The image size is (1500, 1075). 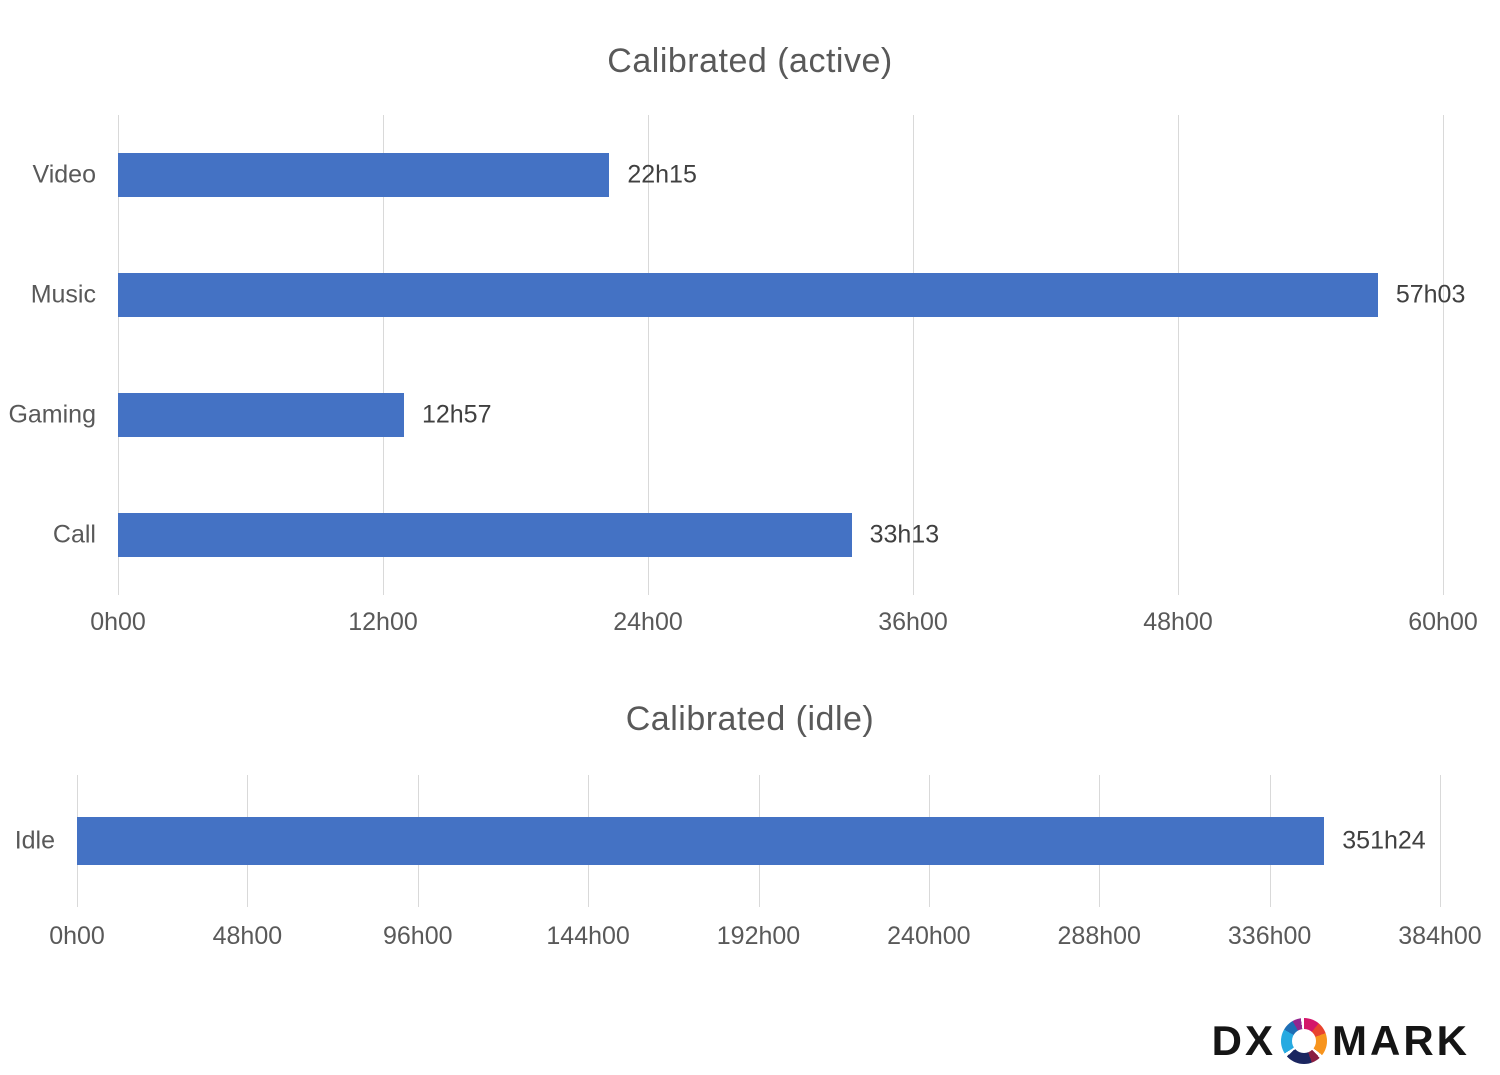 What do you see at coordinates (364, 175) in the screenshot?
I see `bar-video` at bounding box center [364, 175].